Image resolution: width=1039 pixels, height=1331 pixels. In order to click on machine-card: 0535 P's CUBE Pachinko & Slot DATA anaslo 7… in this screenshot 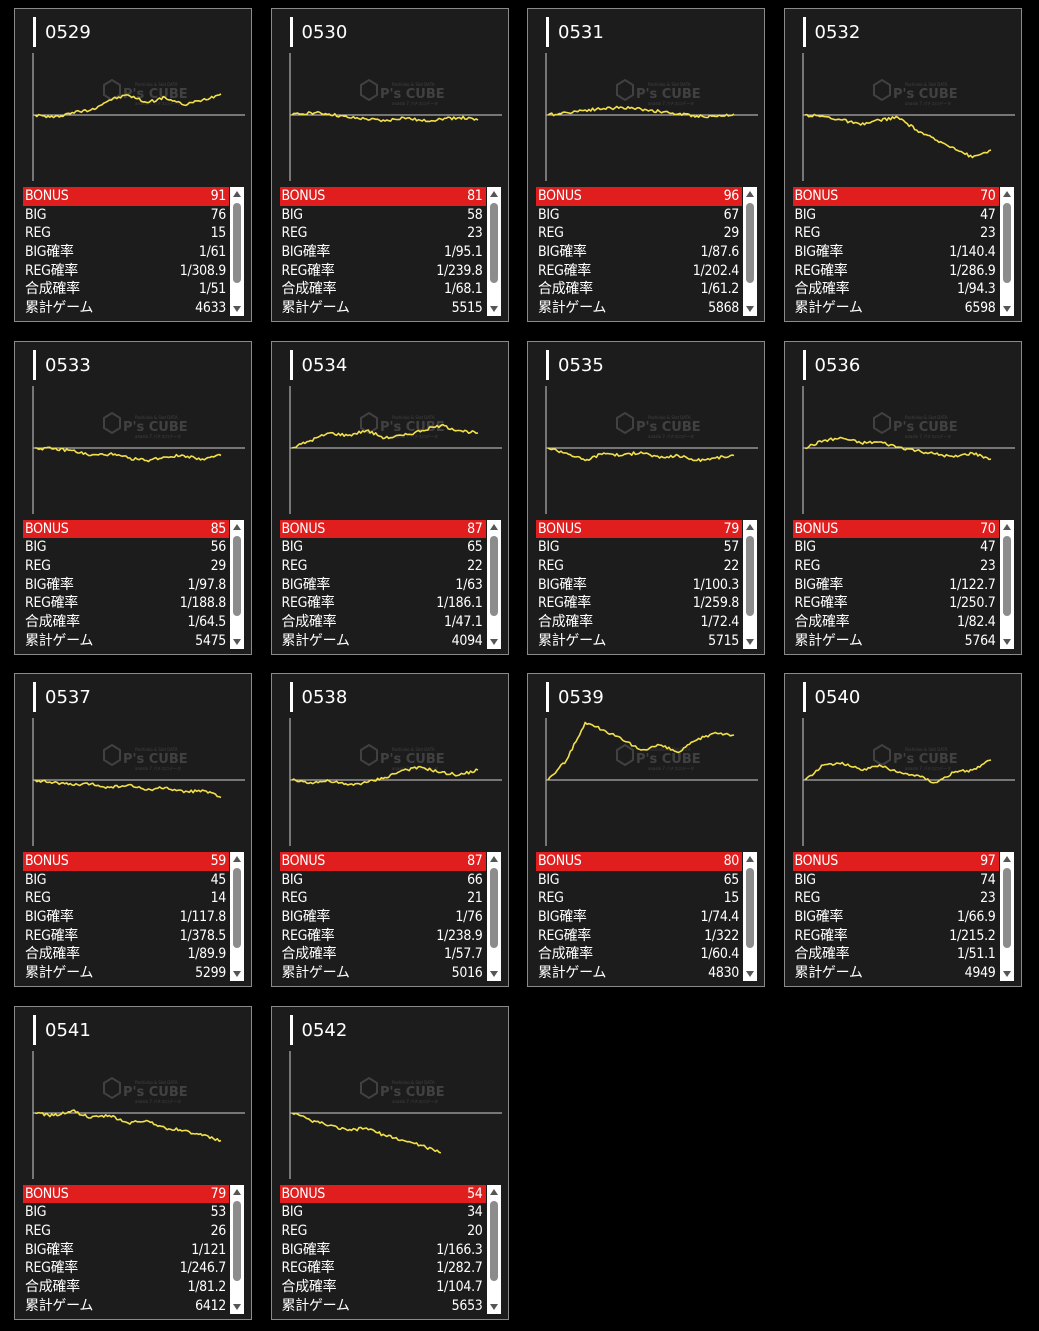, I will do `click(646, 497)`.